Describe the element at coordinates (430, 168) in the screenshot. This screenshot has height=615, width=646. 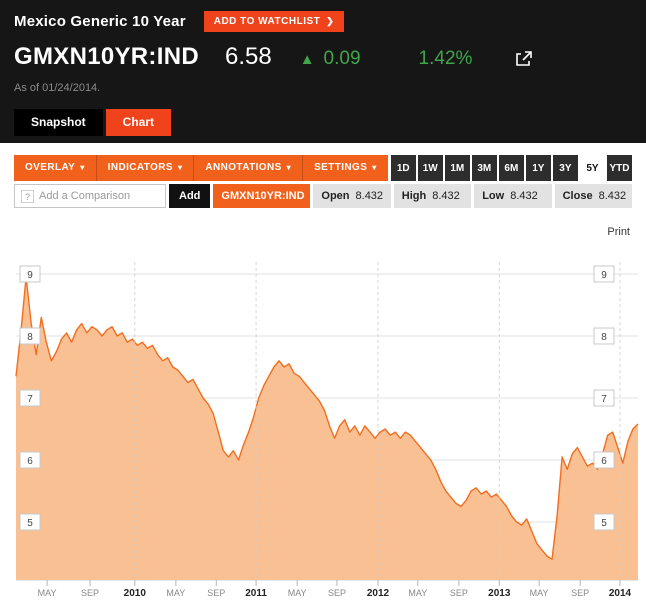
I see `range-button-1w: 1W` at that location.